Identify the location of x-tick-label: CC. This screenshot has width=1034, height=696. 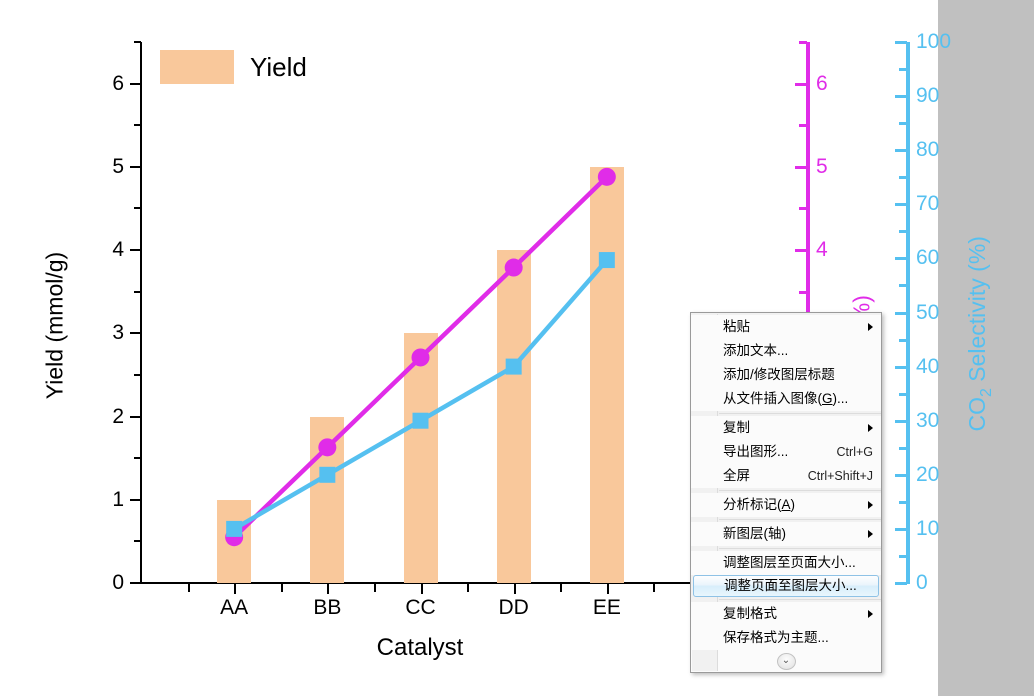
(420, 607).